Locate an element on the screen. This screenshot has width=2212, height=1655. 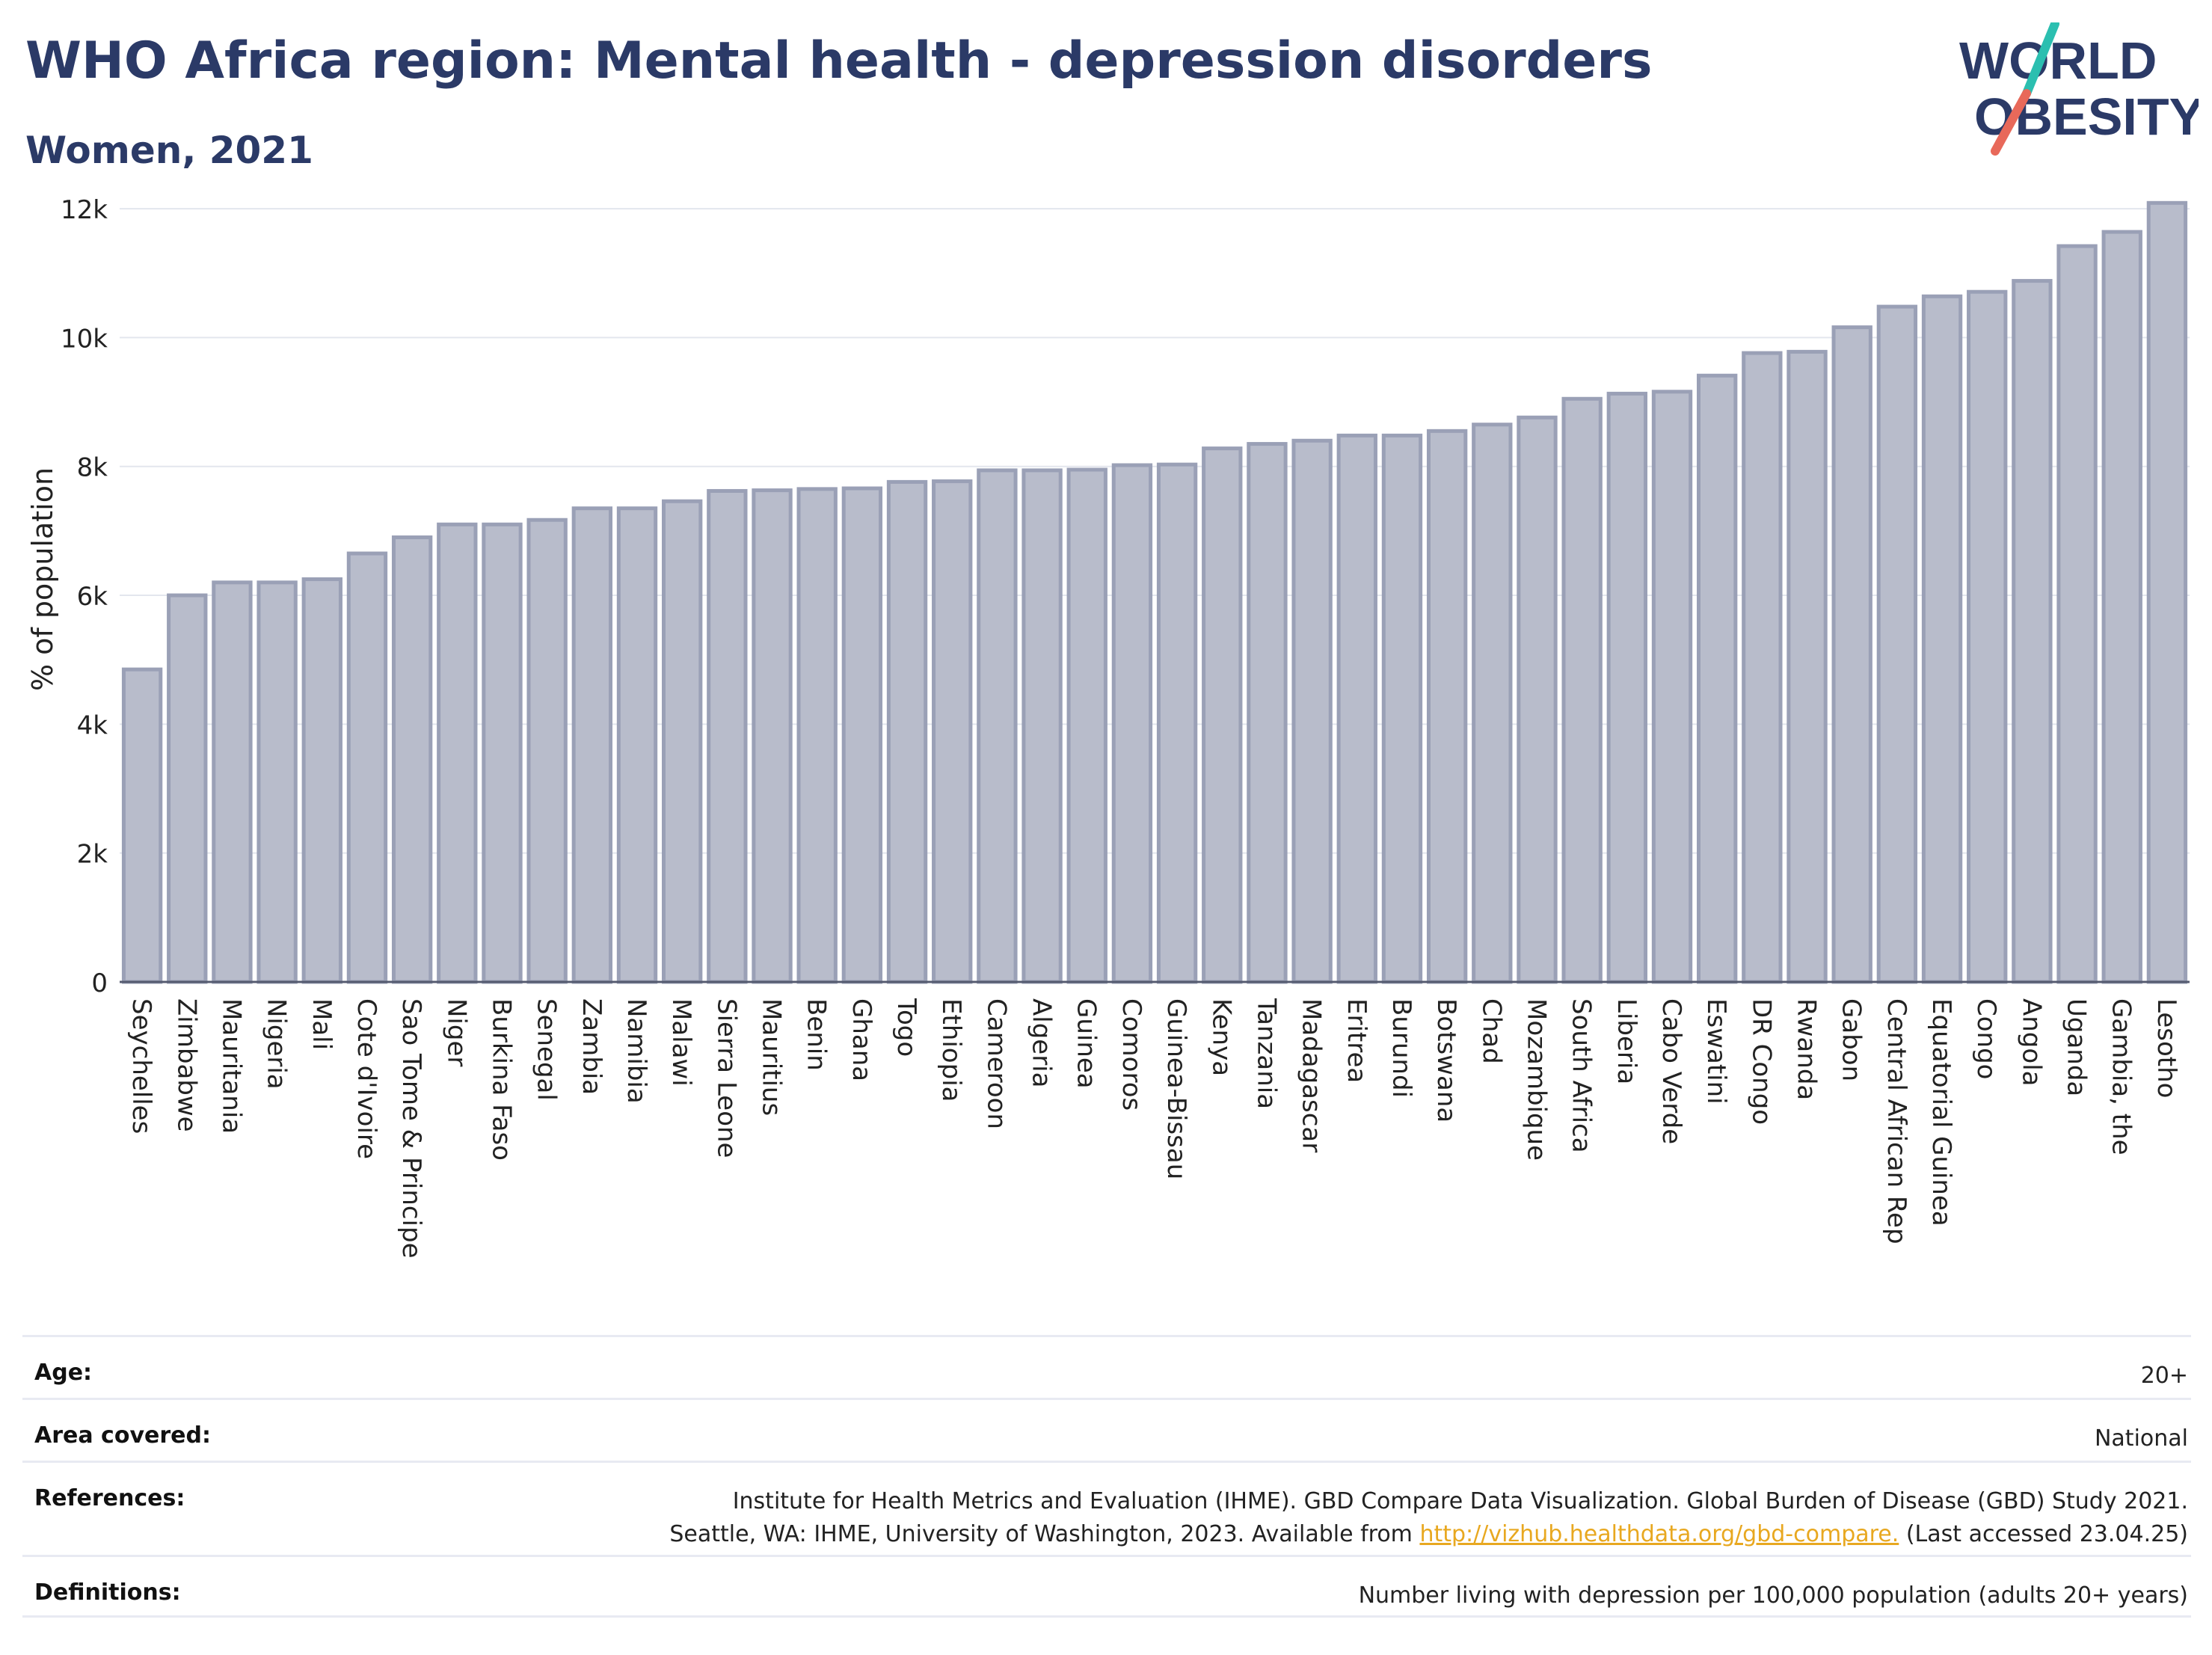
bar-seychelles is located at coordinates (142, 825).